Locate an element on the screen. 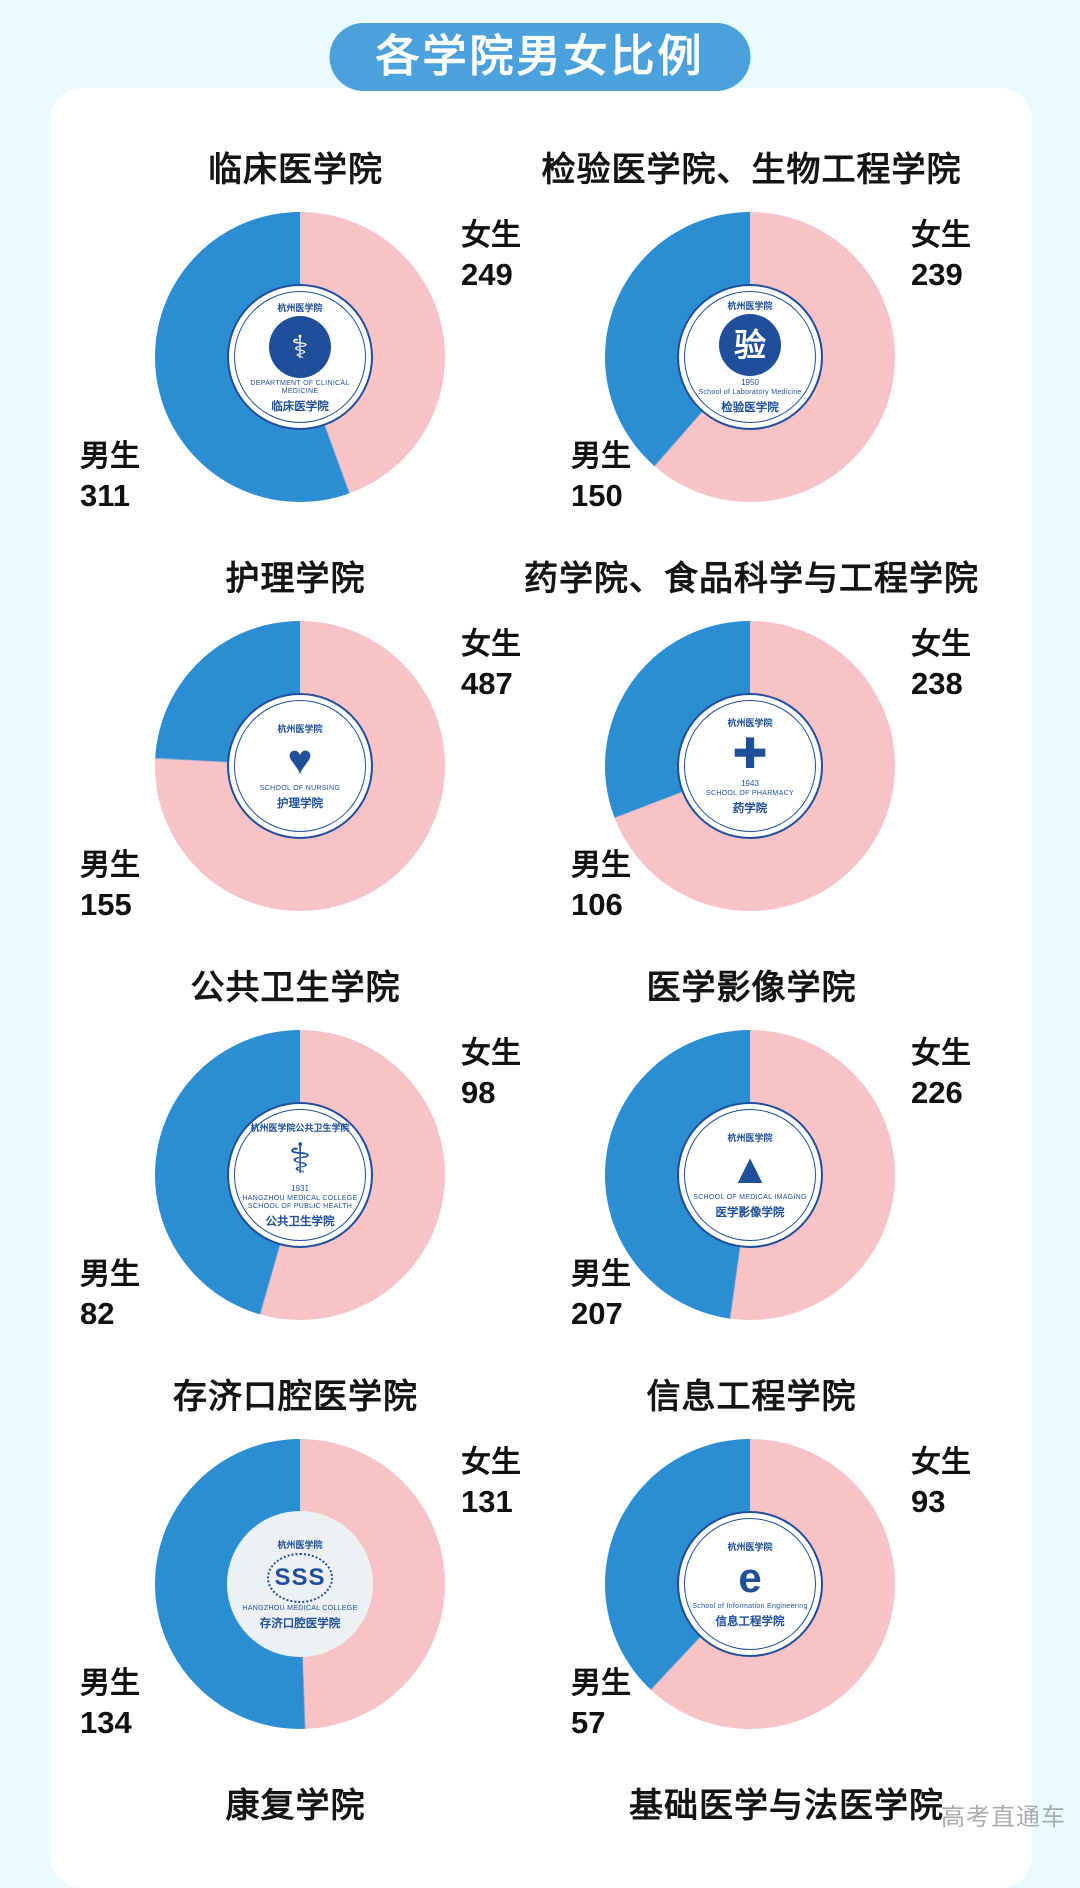  college-title: 基础医学与法医学院 is located at coordinates (786, 1806).